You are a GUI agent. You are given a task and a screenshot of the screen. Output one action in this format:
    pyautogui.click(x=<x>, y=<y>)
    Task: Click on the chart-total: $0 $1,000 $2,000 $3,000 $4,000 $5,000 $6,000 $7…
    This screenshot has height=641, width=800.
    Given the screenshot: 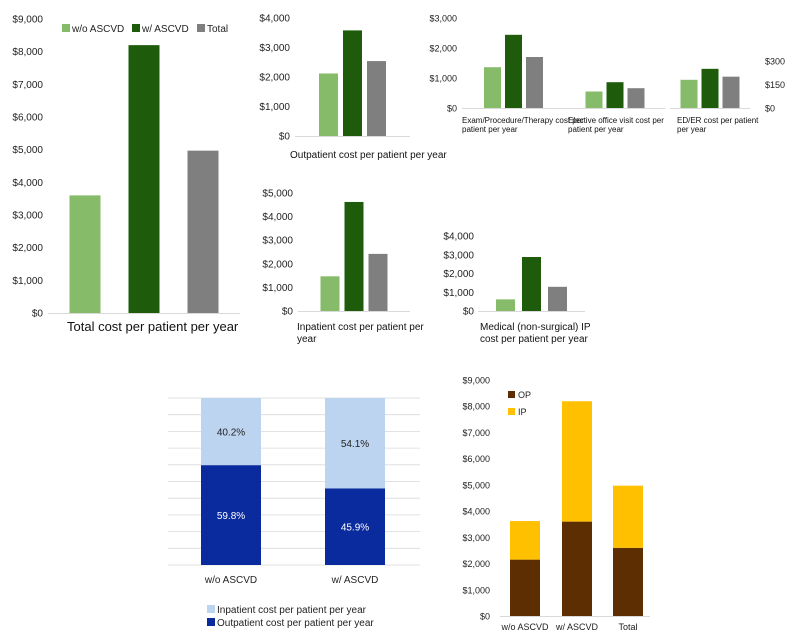 What is the action you would take?
    pyautogui.click(x=126, y=174)
    